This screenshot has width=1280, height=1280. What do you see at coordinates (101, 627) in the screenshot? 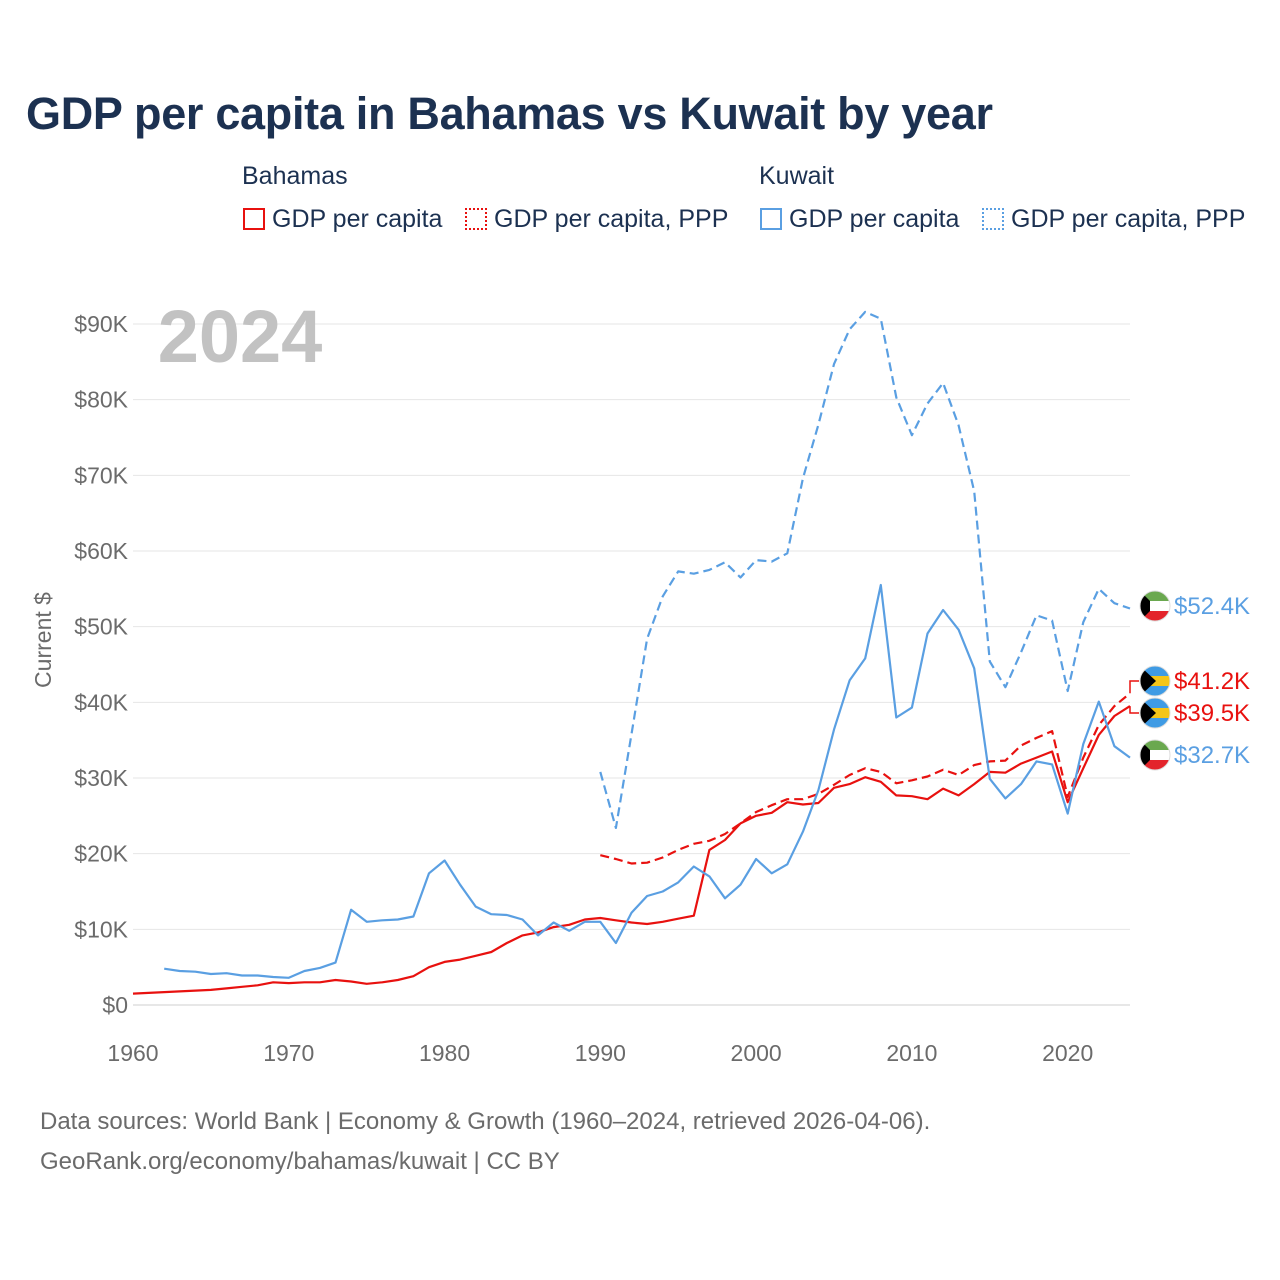
I see `y-tick-label: $50K` at bounding box center [101, 627].